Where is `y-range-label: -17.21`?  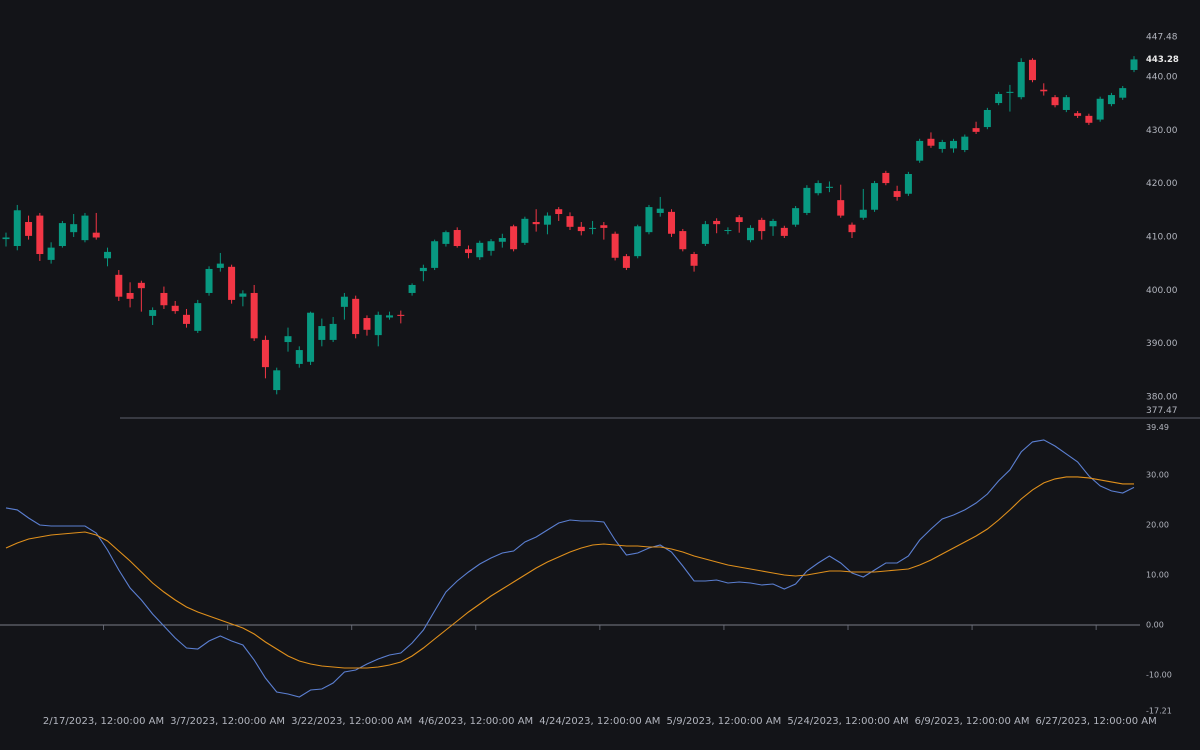
y-range-label: -17.21 is located at coordinates (1159, 711).